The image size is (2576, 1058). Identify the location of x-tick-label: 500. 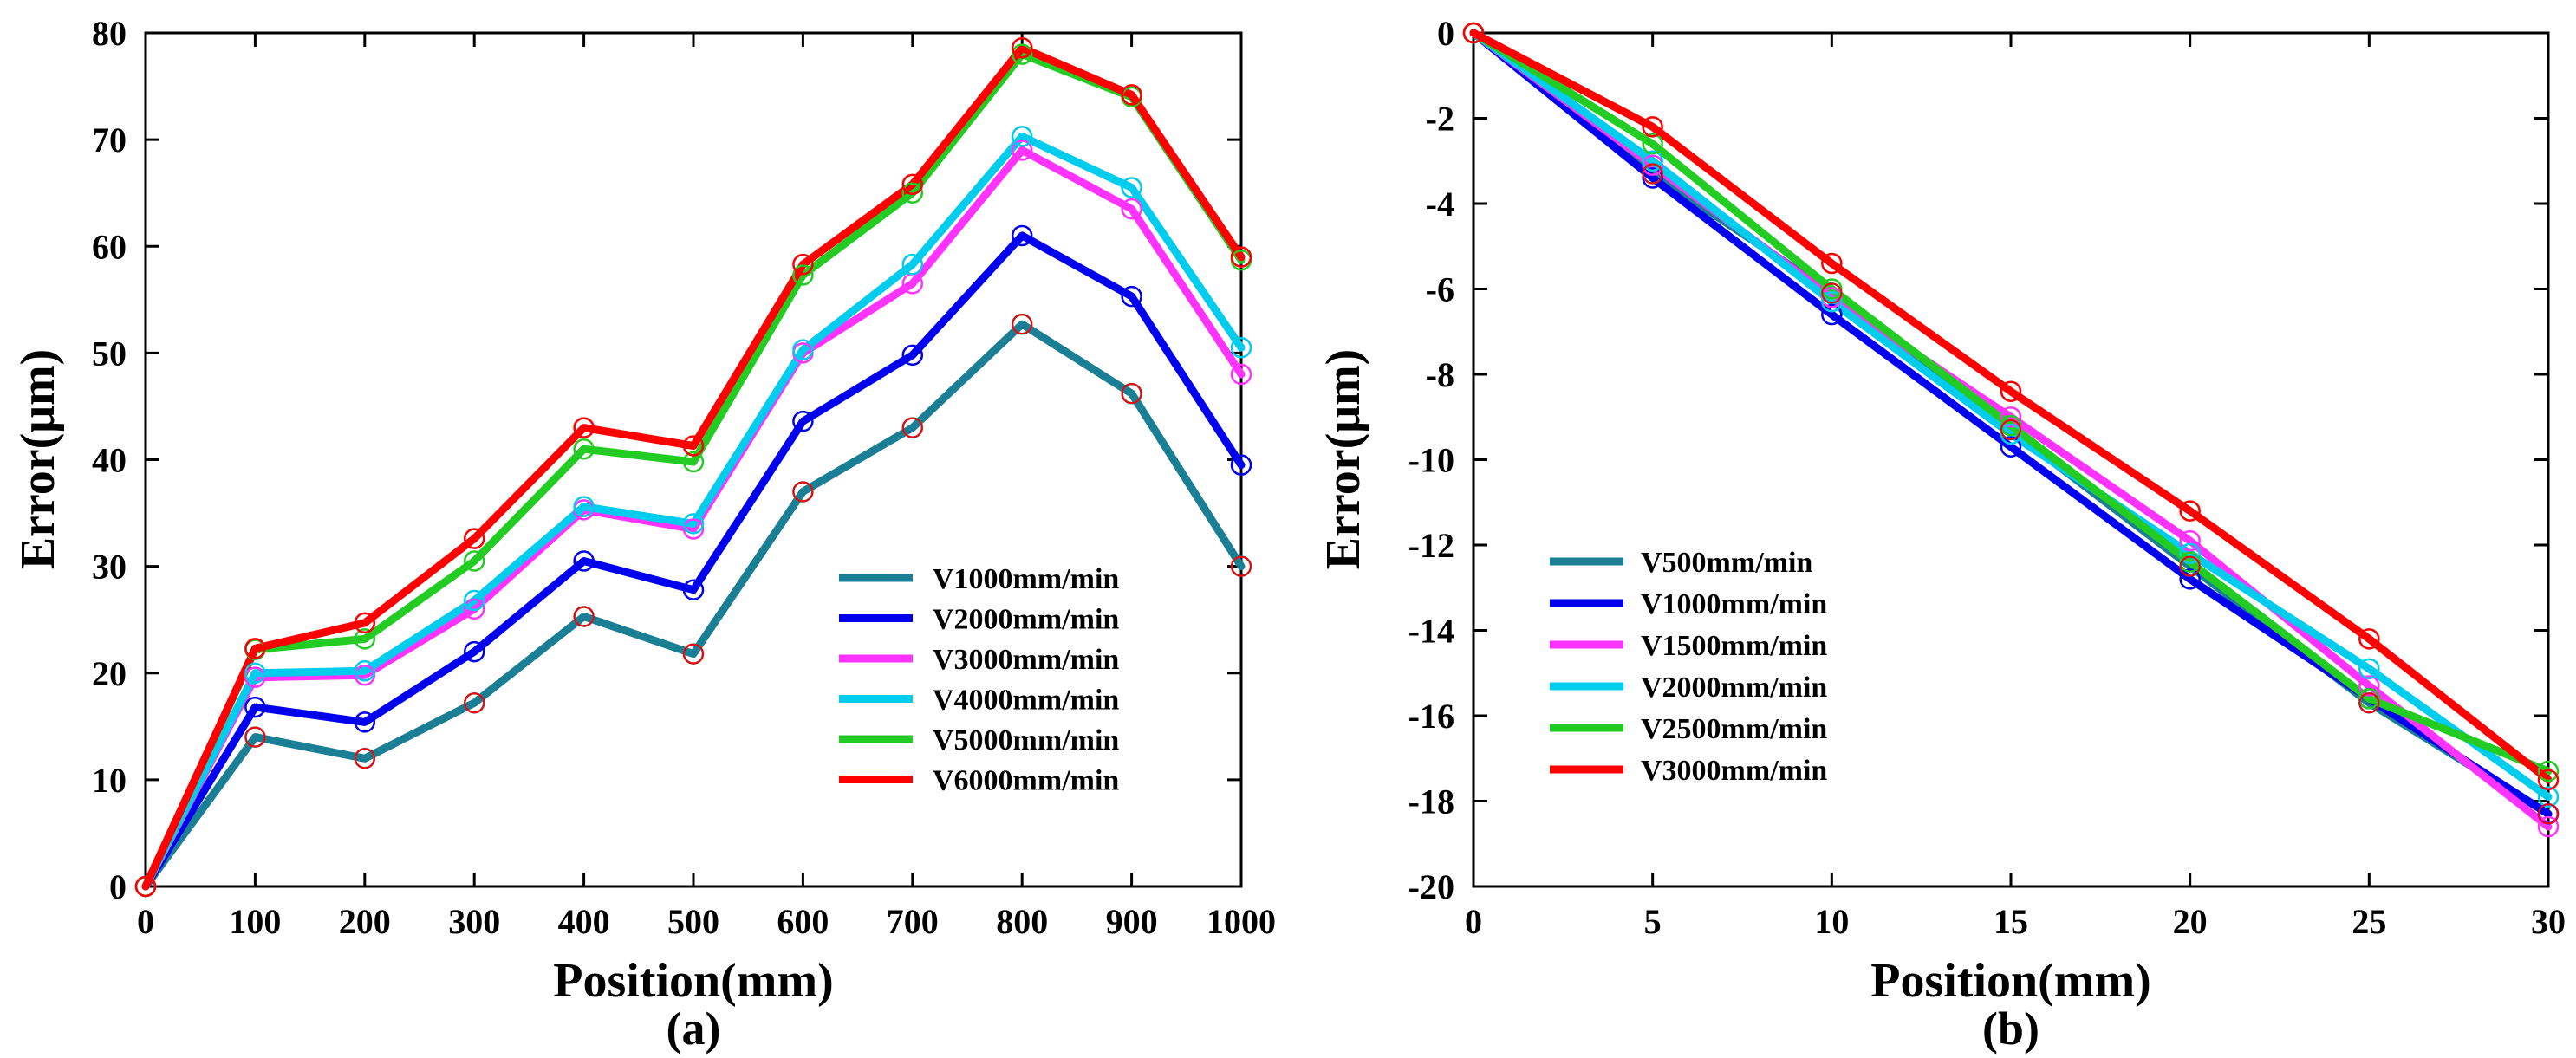
(693, 921).